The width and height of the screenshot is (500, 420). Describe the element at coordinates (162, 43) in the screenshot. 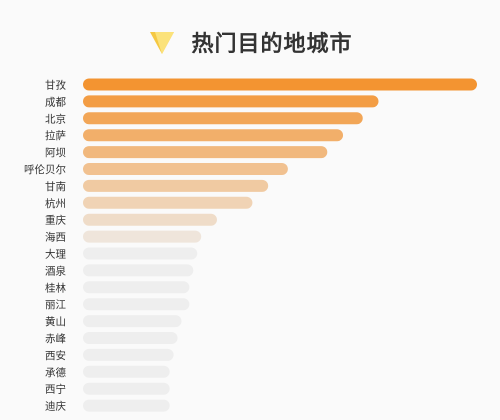

I see `down-triangle-icon` at that location.